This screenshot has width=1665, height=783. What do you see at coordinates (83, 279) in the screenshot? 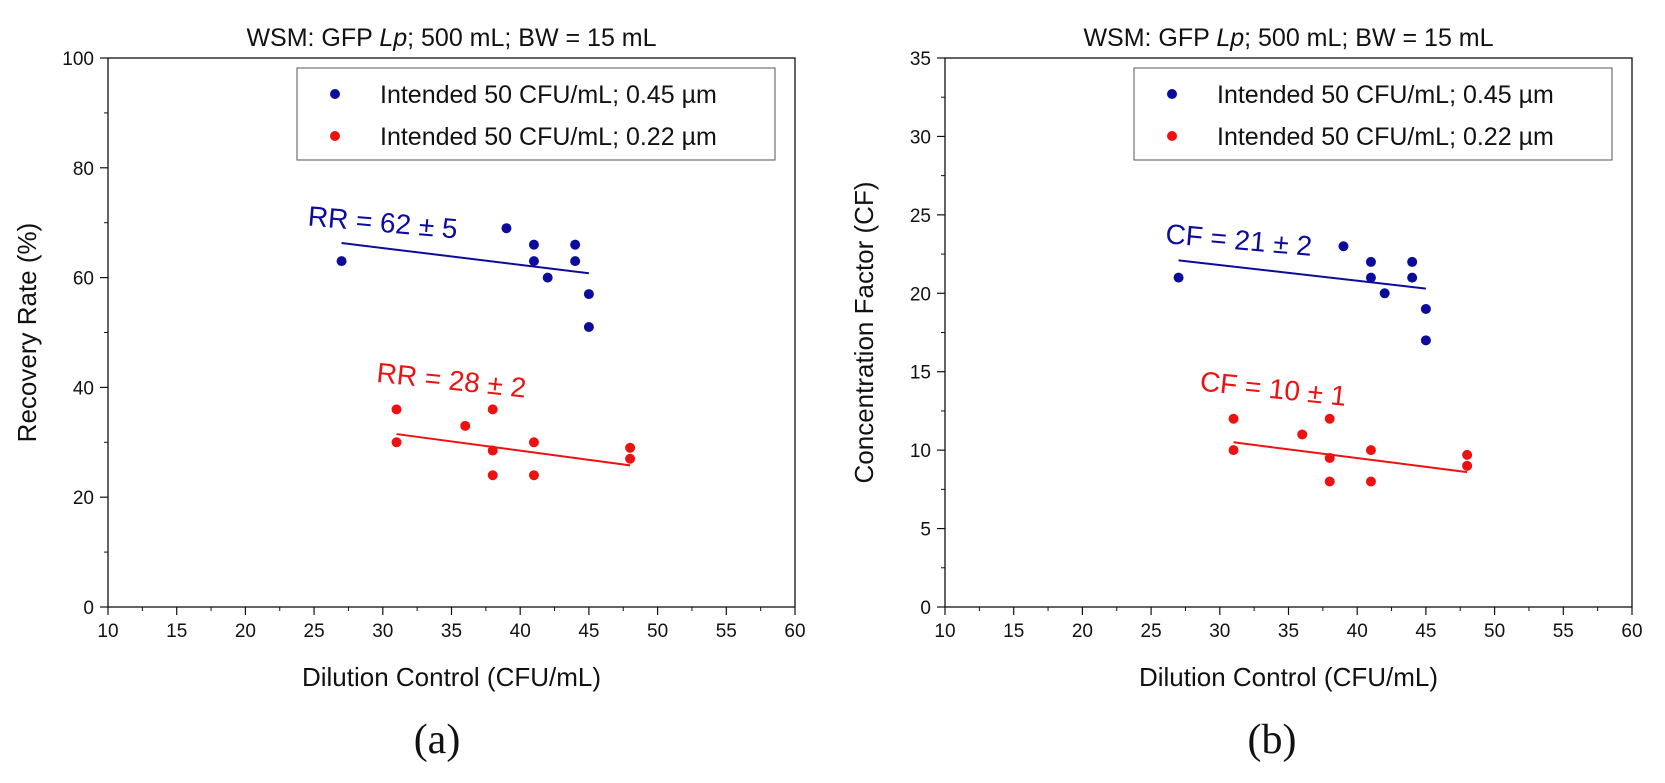
I see `y-tick-label: 60` at bounding box center [83, 279].